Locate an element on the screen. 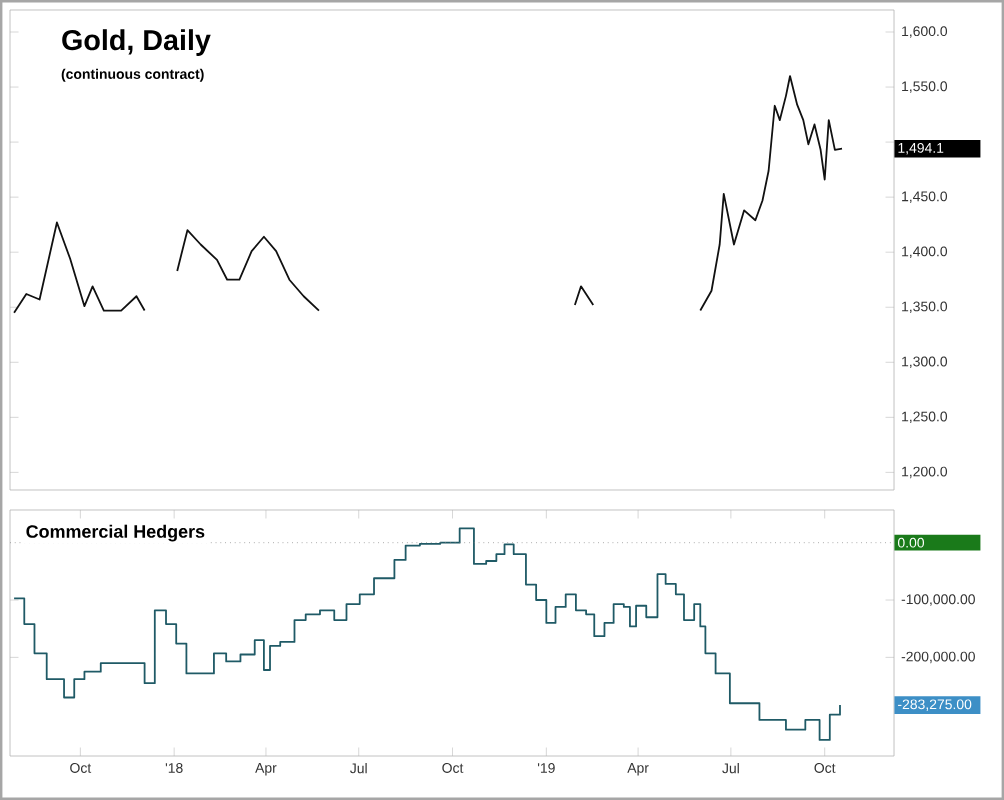  text: Gold, Daily is located at coordinates (136, 42).